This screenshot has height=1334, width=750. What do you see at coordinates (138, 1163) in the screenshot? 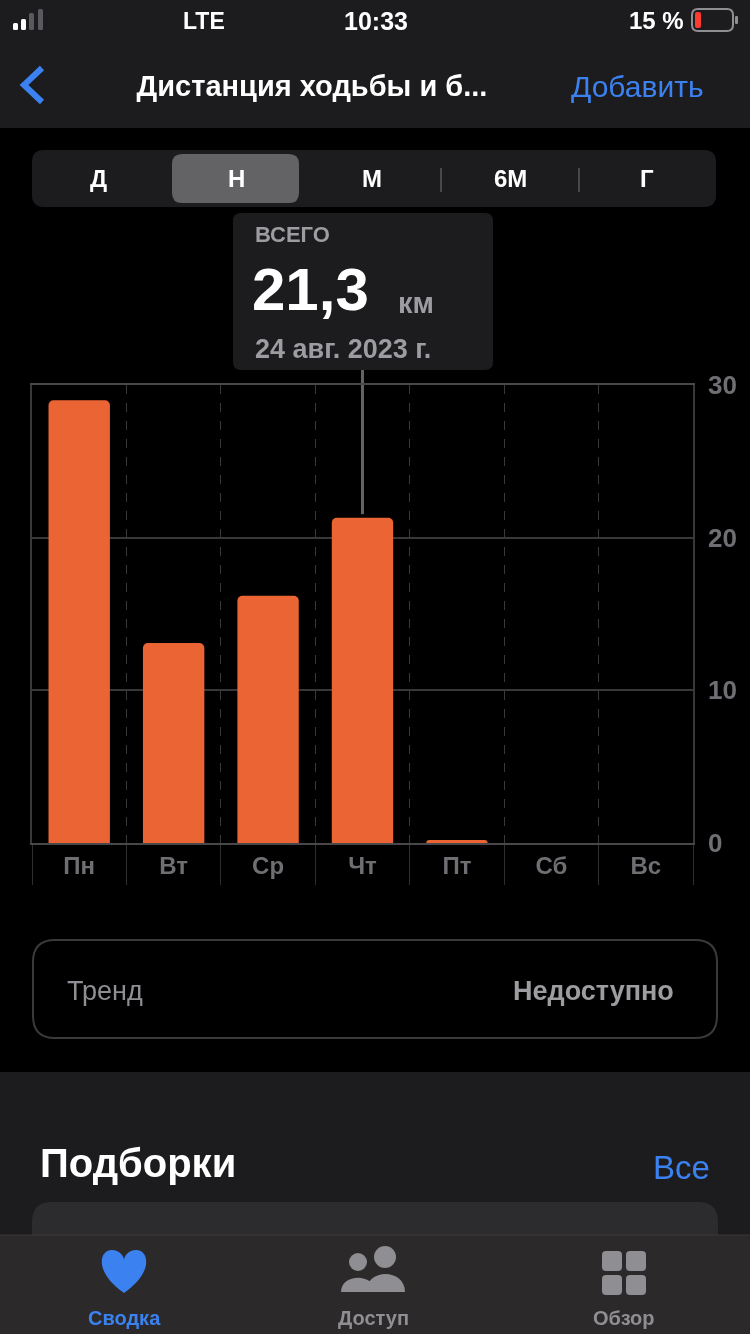
I see `text: Подборки` at bounding box center [138, 1163].